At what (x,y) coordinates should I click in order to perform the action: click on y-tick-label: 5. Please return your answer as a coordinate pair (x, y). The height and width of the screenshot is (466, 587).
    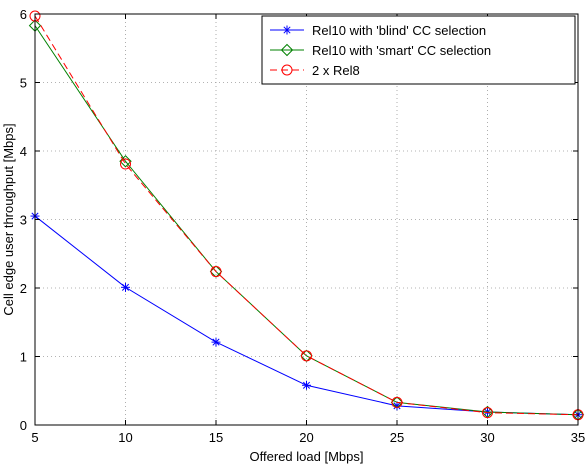
    Looking at the image, I should click on (23, 83).